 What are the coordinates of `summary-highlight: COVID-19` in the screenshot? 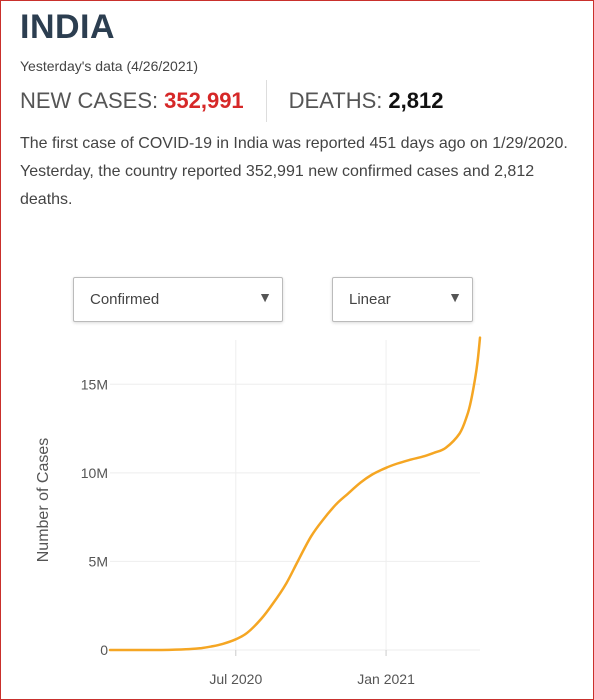 It's located at (175, 143).